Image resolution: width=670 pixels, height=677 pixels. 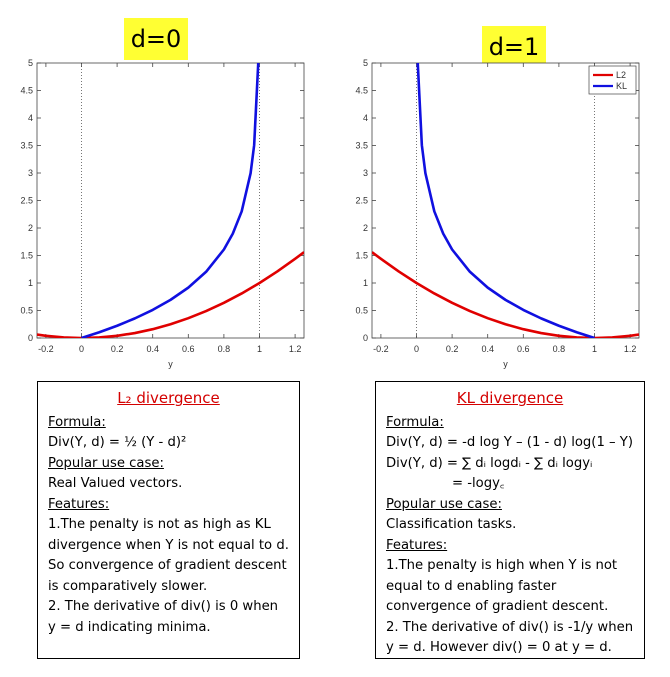 What do you see at coordinates (415, 422) in the screenshot?
I see `kl-formula-label: Formula:` at bounding box center [415, 422].